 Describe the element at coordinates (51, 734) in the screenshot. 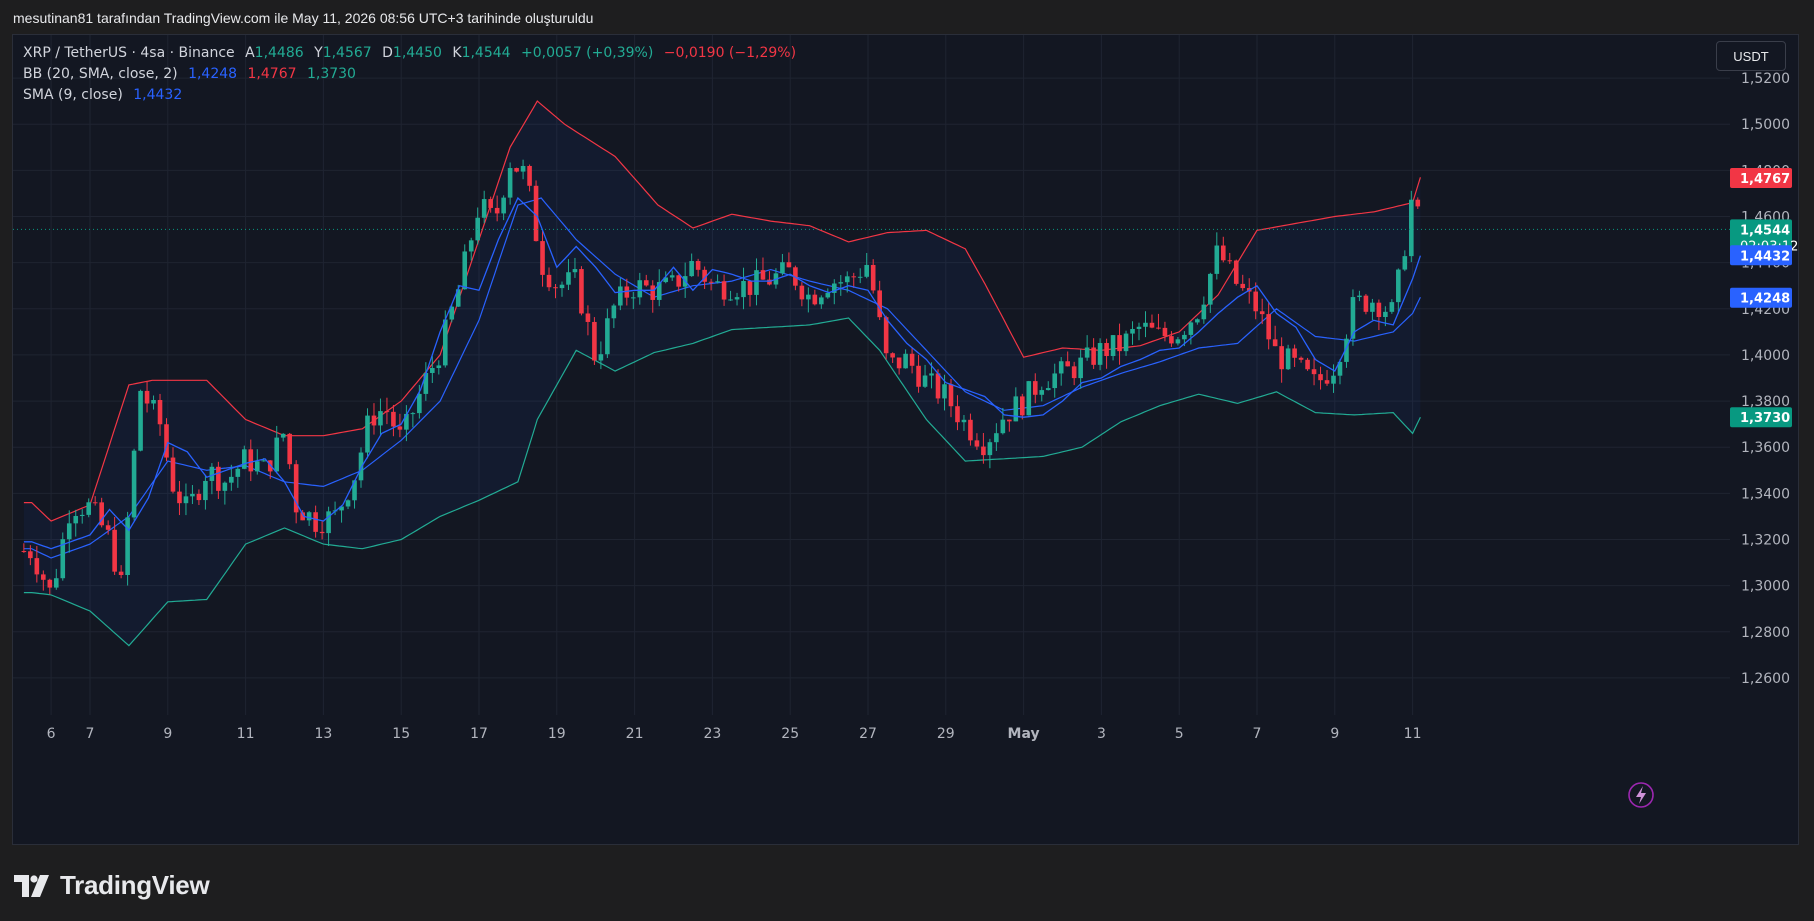

I see `x-tick-label: 6` at that location.